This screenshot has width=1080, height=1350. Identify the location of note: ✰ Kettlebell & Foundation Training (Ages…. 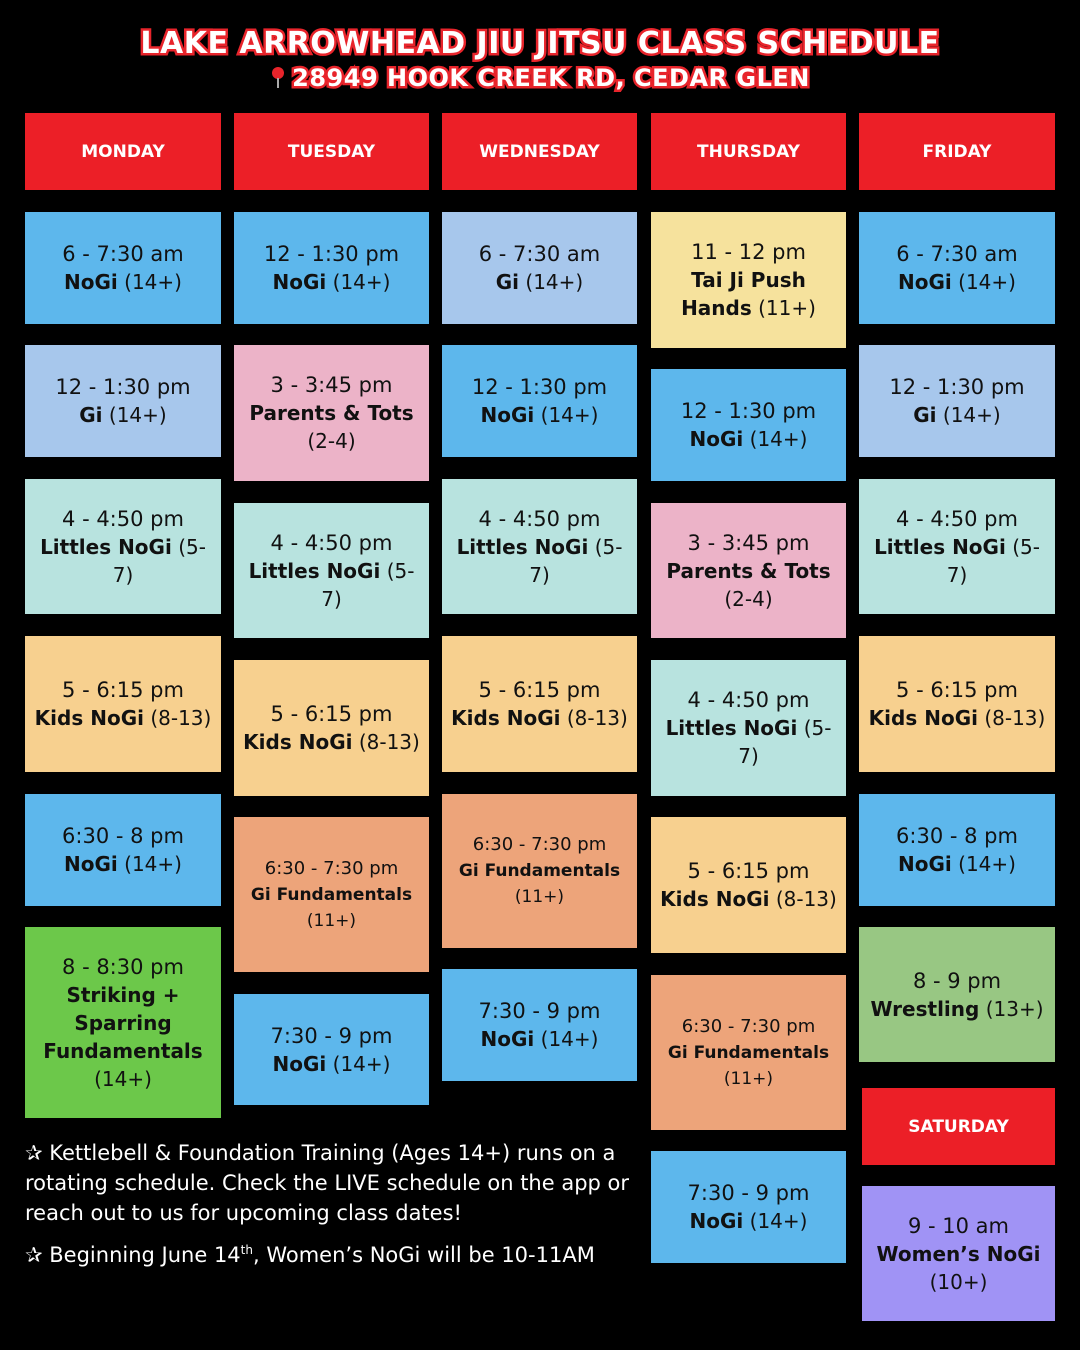
(327, 1183).